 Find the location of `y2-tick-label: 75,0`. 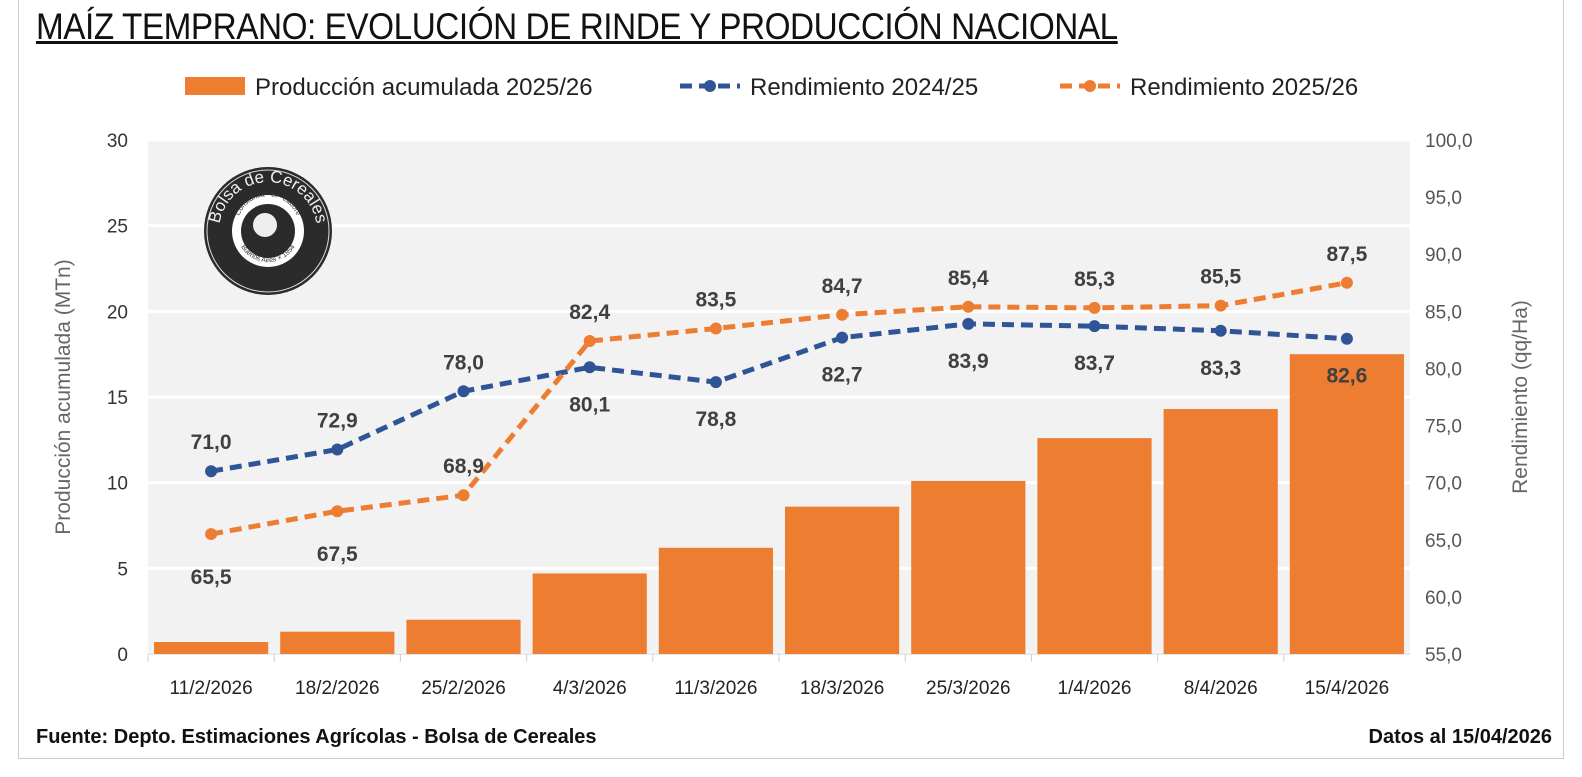

y2-tick-label: 75,0 is located at coordinates (1443, 427).